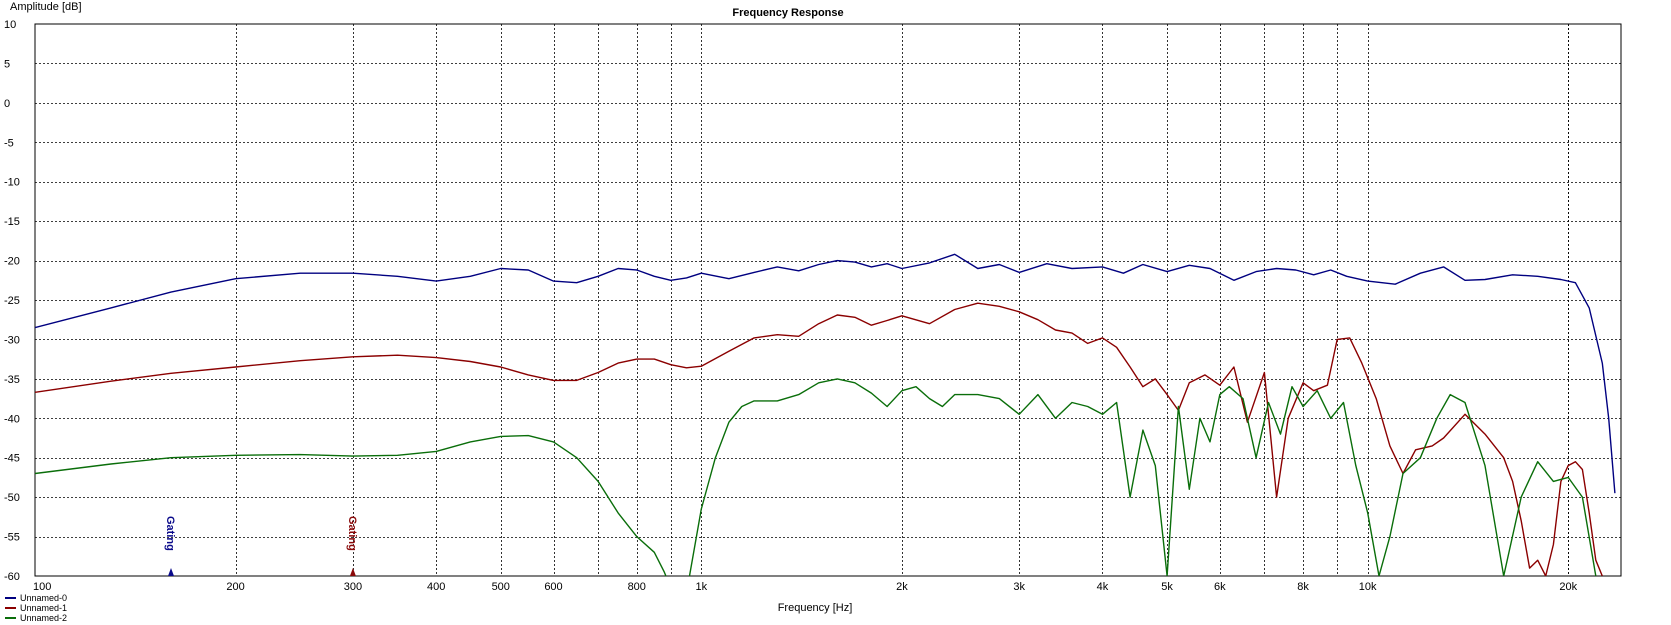  What do you see at coordinates (12, 340) in the screenshot?
I see `y-tick-label: -30` at bounding box center [12, 340].